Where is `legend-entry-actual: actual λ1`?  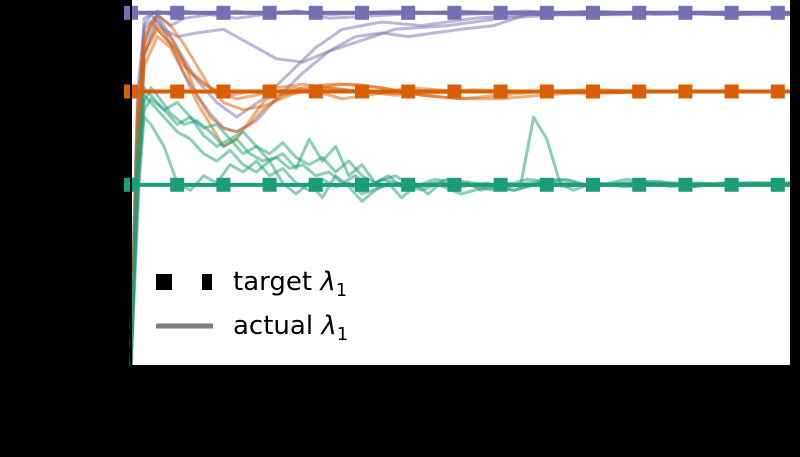
legend-entry-actual: actual λ1 is located at coordinates (252, 328).